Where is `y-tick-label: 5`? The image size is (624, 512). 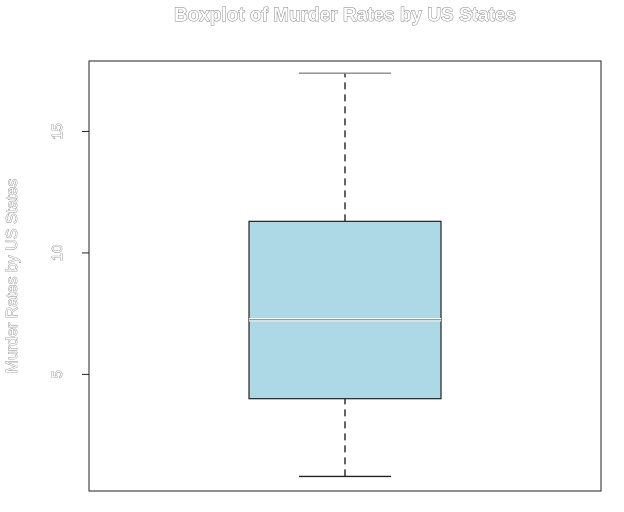
y-tick-label: 5 is located at coordinates (57, 374).